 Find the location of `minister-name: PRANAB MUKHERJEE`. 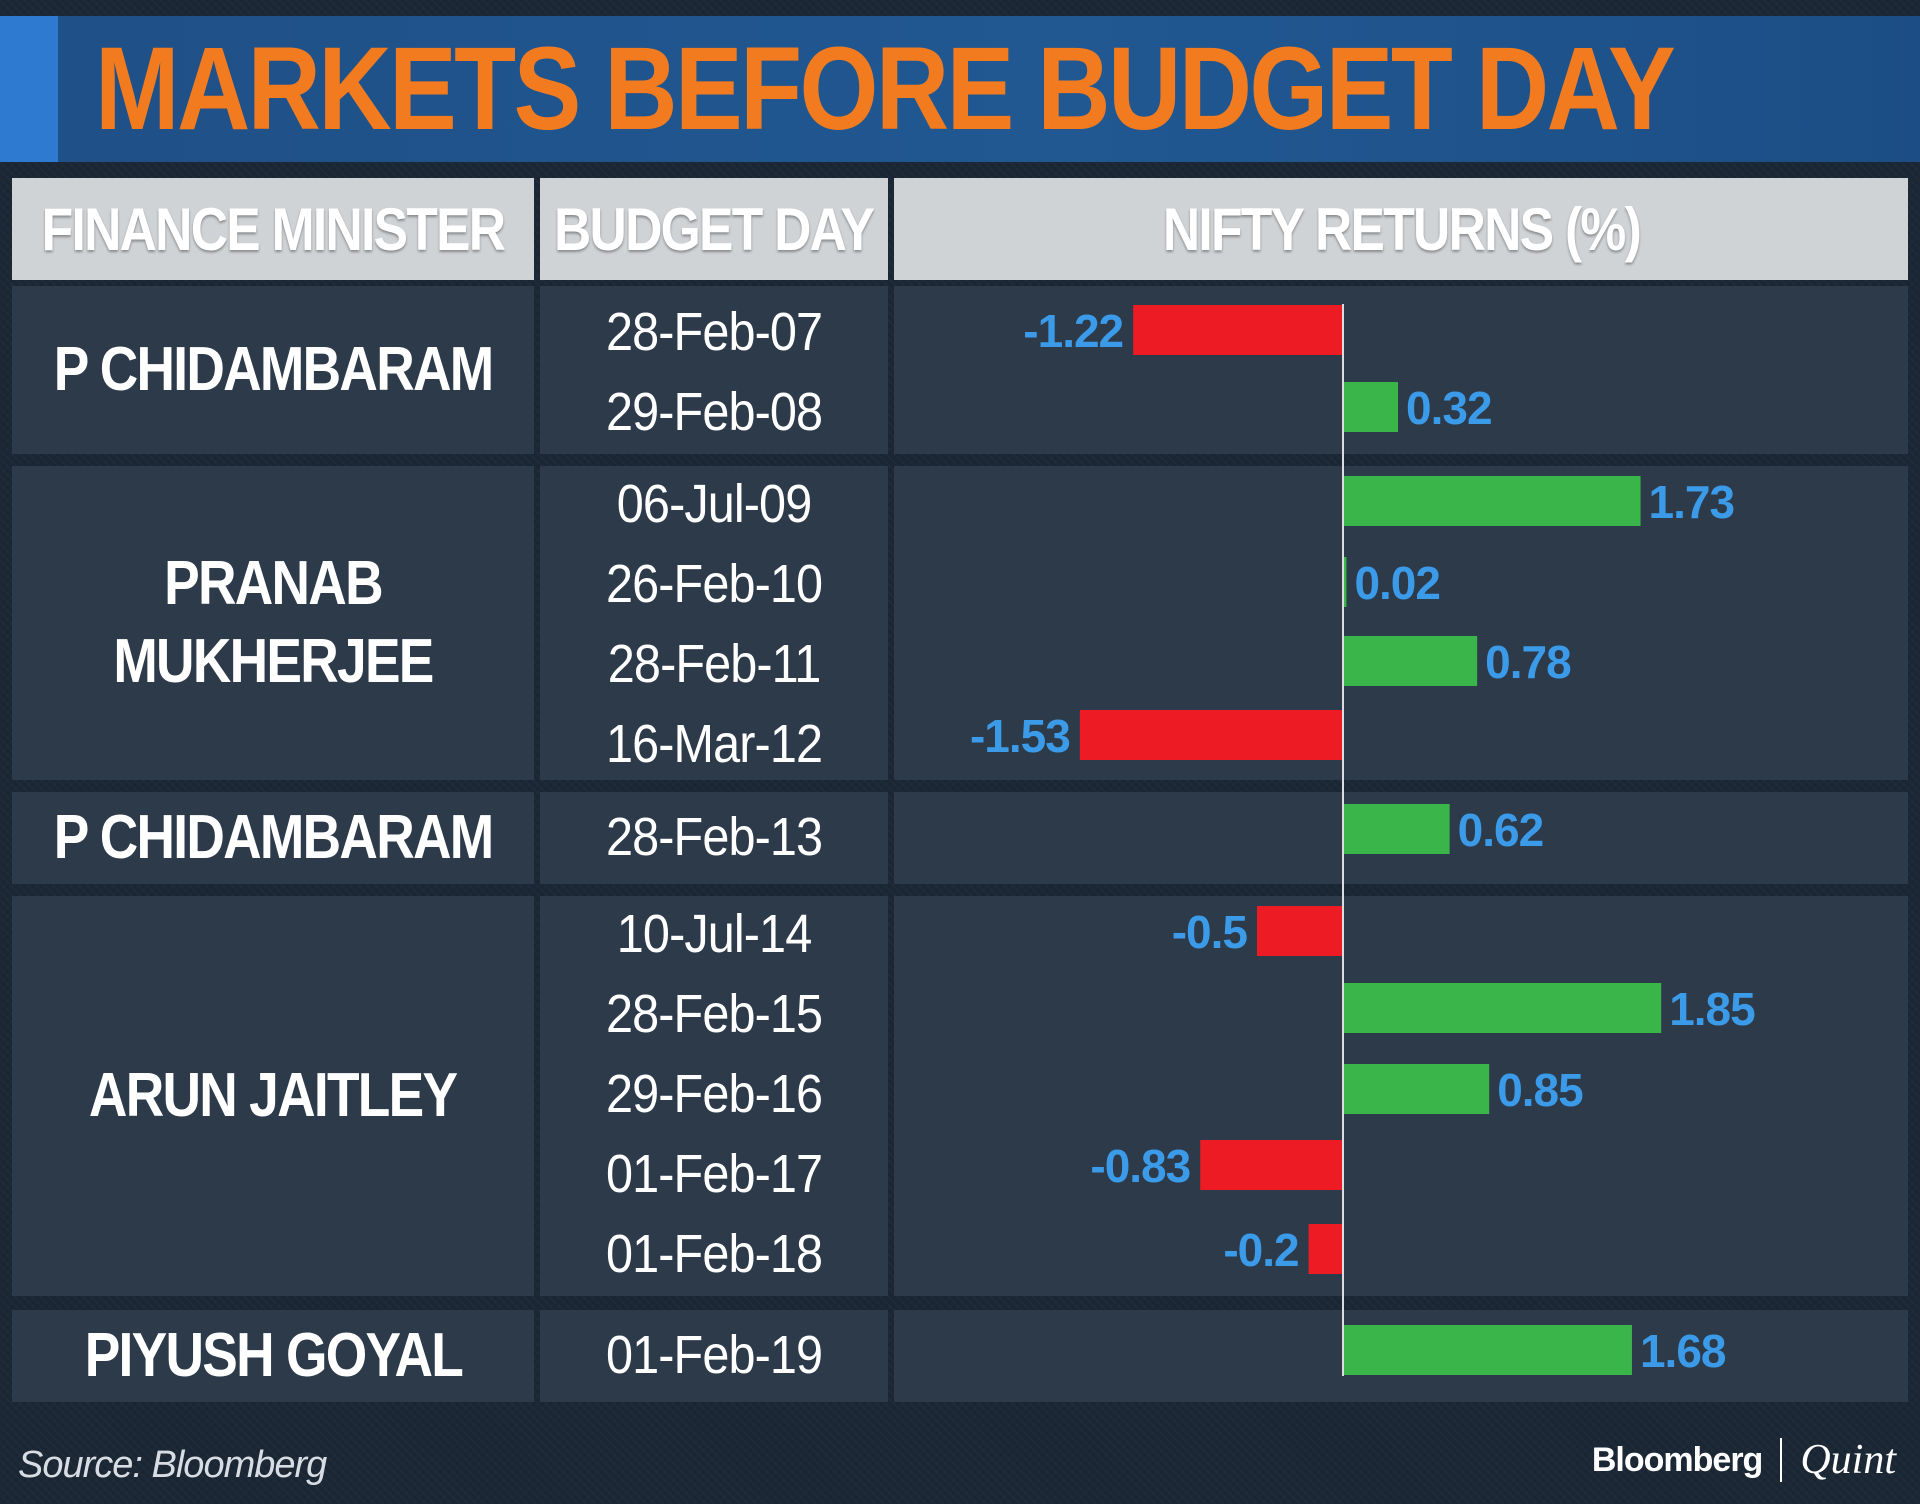

minister-name: PRANAB MUKHERJEE is located at coordinates (273, 623).